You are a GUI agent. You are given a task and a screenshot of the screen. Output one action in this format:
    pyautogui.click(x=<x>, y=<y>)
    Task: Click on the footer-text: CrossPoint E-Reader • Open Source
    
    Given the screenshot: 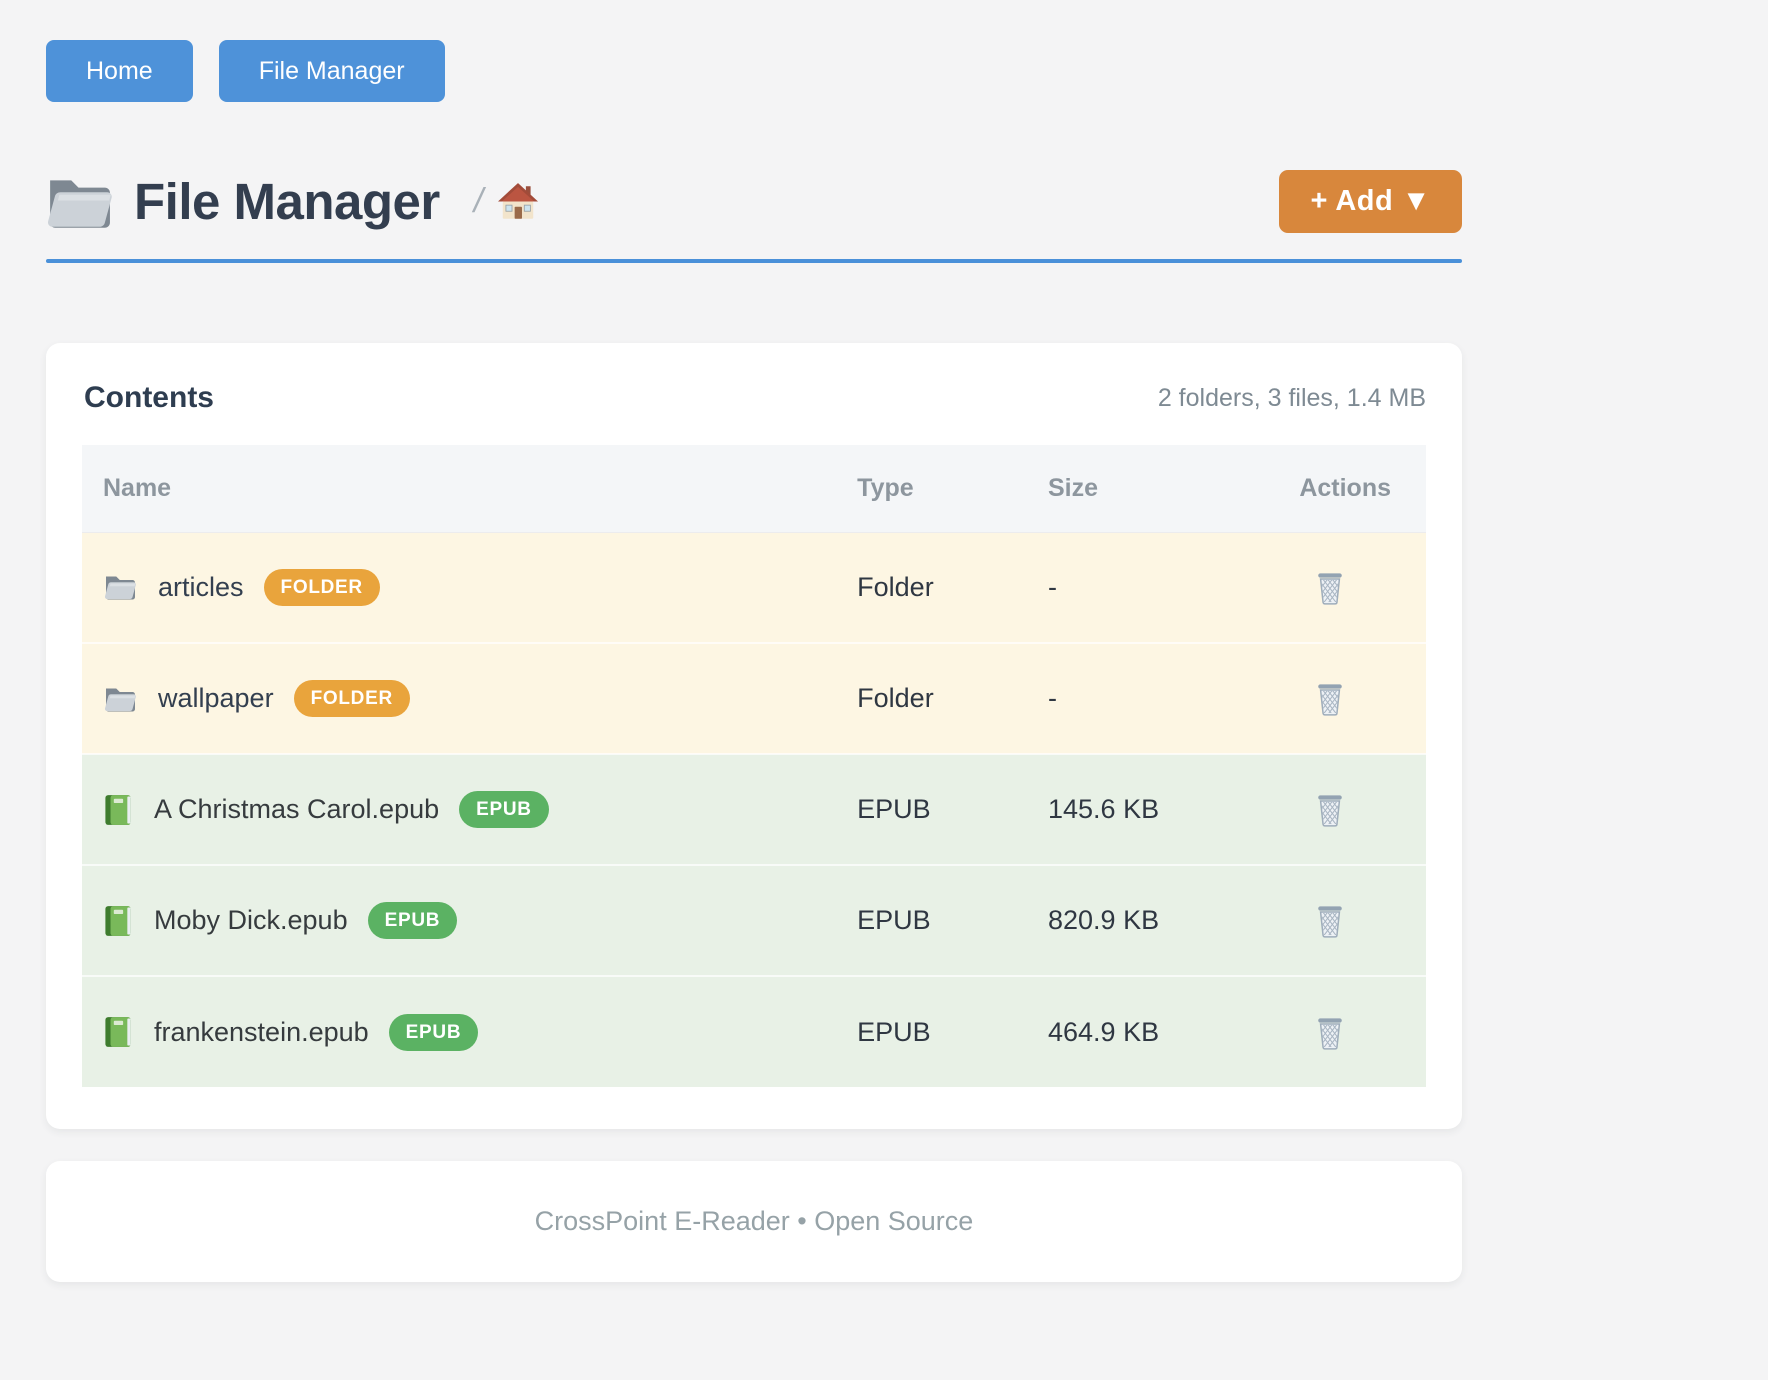 What is the action you would take?
    pyautogui.click(x=754, y=1221)
    